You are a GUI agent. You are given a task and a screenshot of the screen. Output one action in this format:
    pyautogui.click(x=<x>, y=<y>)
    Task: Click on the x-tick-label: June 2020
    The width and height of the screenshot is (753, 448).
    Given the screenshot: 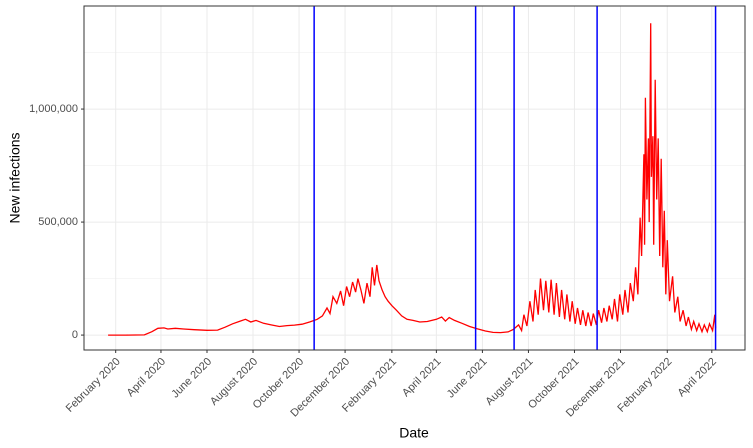 What is the action you would take?
    pyautogui.click(x=191, y=378)
    